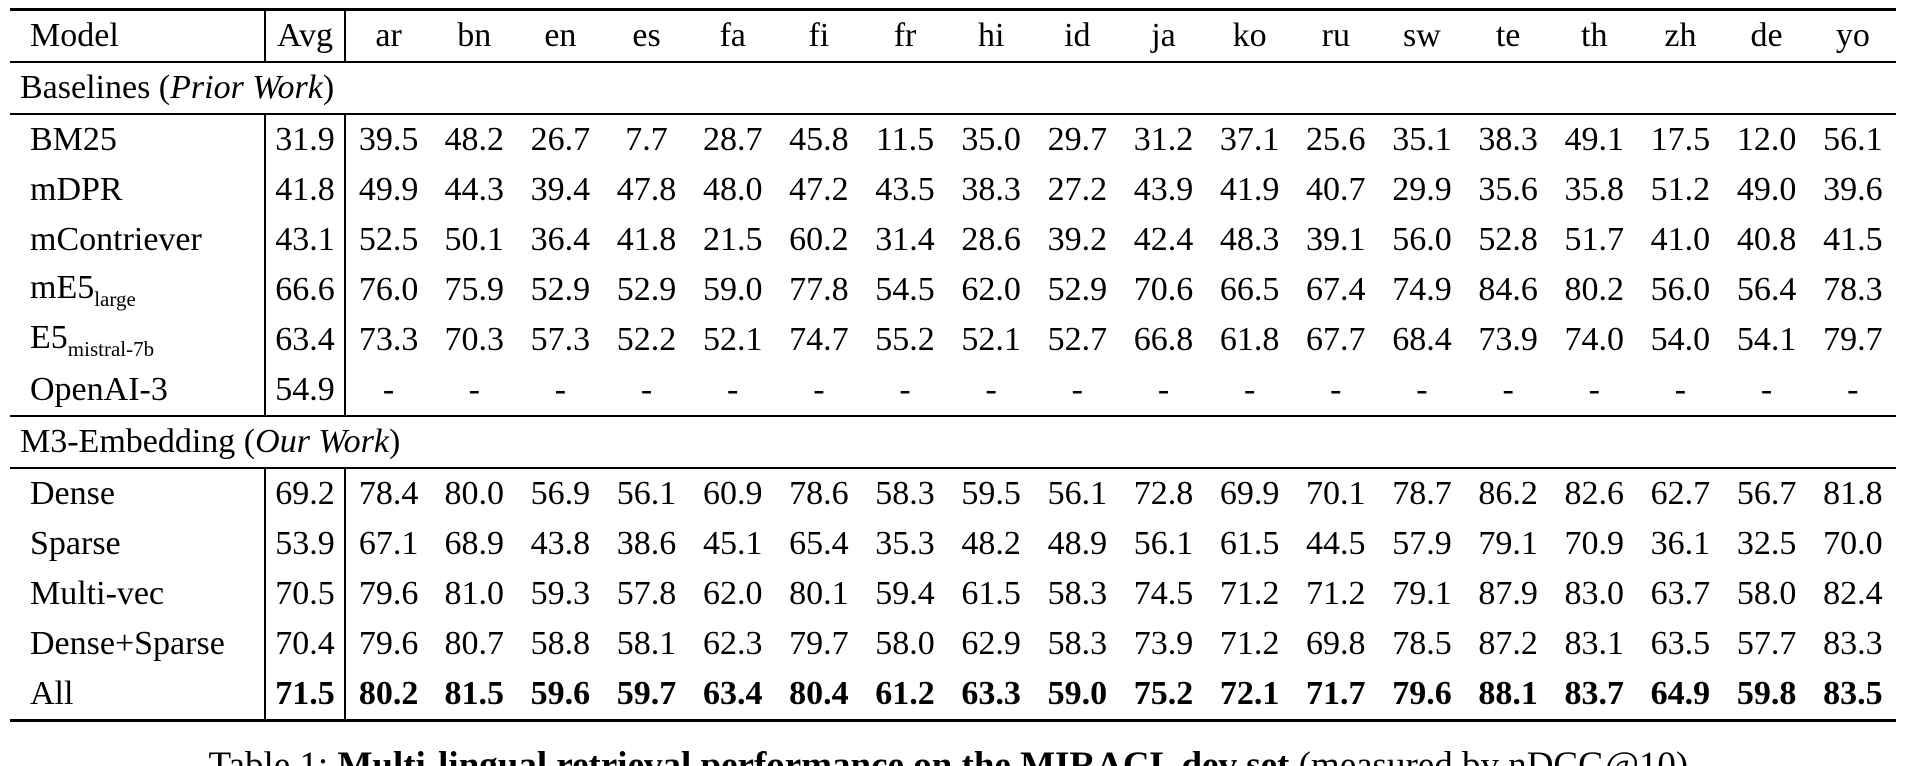 The width and height of the screenshot is (1906, 766). What do you see at coordinates (1680, 339) in the screenshot?
I see `score-cell: 54.0` at bounding box center [1680, 339].